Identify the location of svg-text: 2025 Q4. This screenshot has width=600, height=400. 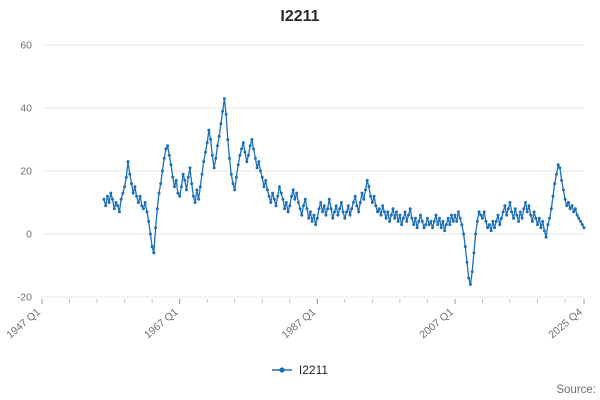
(565, 323).